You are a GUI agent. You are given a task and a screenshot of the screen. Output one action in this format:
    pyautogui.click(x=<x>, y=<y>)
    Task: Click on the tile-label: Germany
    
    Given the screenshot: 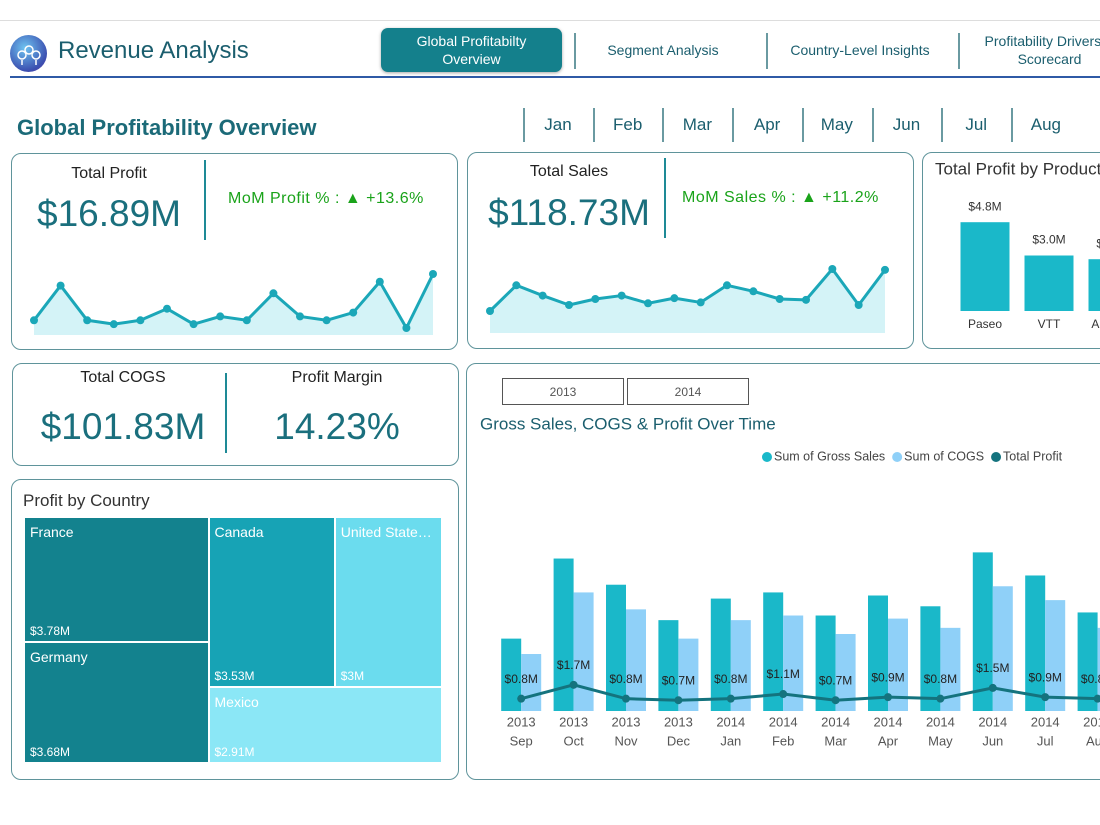 What is the action you would take?
    pyautogui.click(x=59, y=656)
    